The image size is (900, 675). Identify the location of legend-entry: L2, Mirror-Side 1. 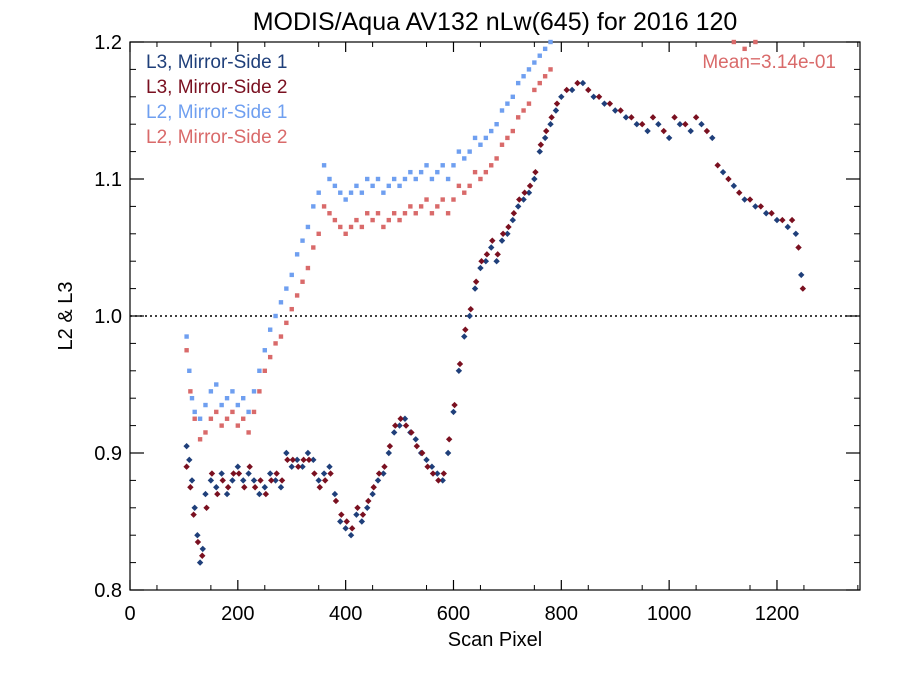
(217, 112).